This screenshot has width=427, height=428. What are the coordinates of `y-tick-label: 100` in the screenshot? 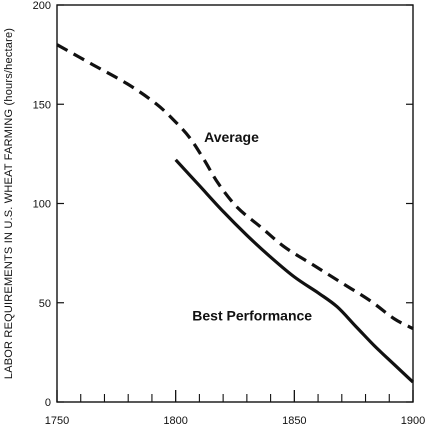 It's located at (42, 205).